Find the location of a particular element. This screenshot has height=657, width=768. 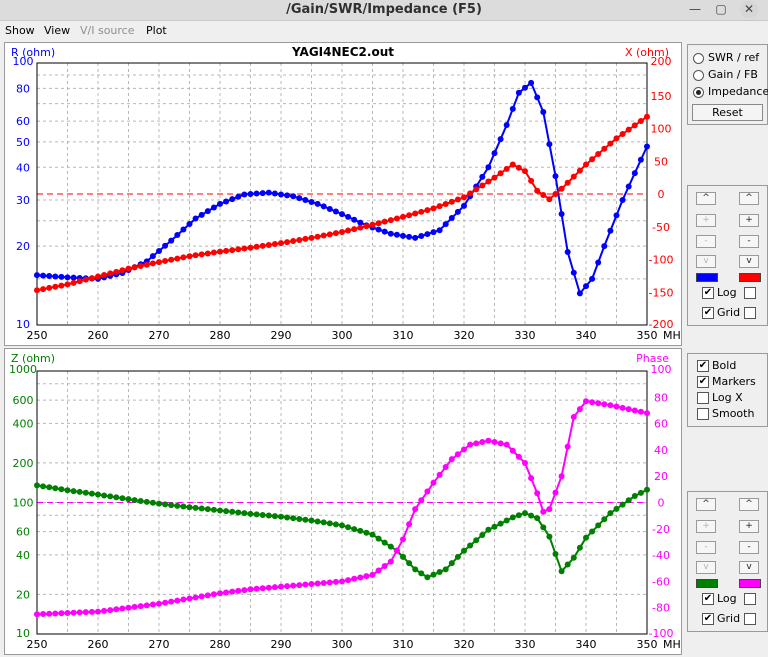

markers-checkbox-box: ✔ is located at coordinates (703, 382).